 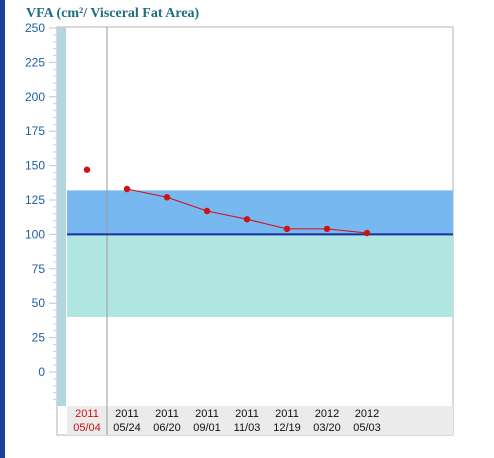 What do you see at coordinates (35, 234) in the screenshot?
I see `y-tick-label: 100` at bounding box center [35, 234].